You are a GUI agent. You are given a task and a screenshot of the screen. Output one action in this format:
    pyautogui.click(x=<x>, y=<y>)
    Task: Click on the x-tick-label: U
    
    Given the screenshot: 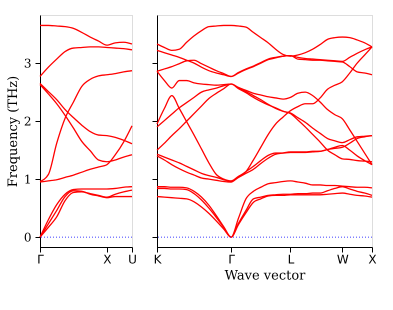 What is the action you would take?
    pyautogui.click(x=132, y=259)
    